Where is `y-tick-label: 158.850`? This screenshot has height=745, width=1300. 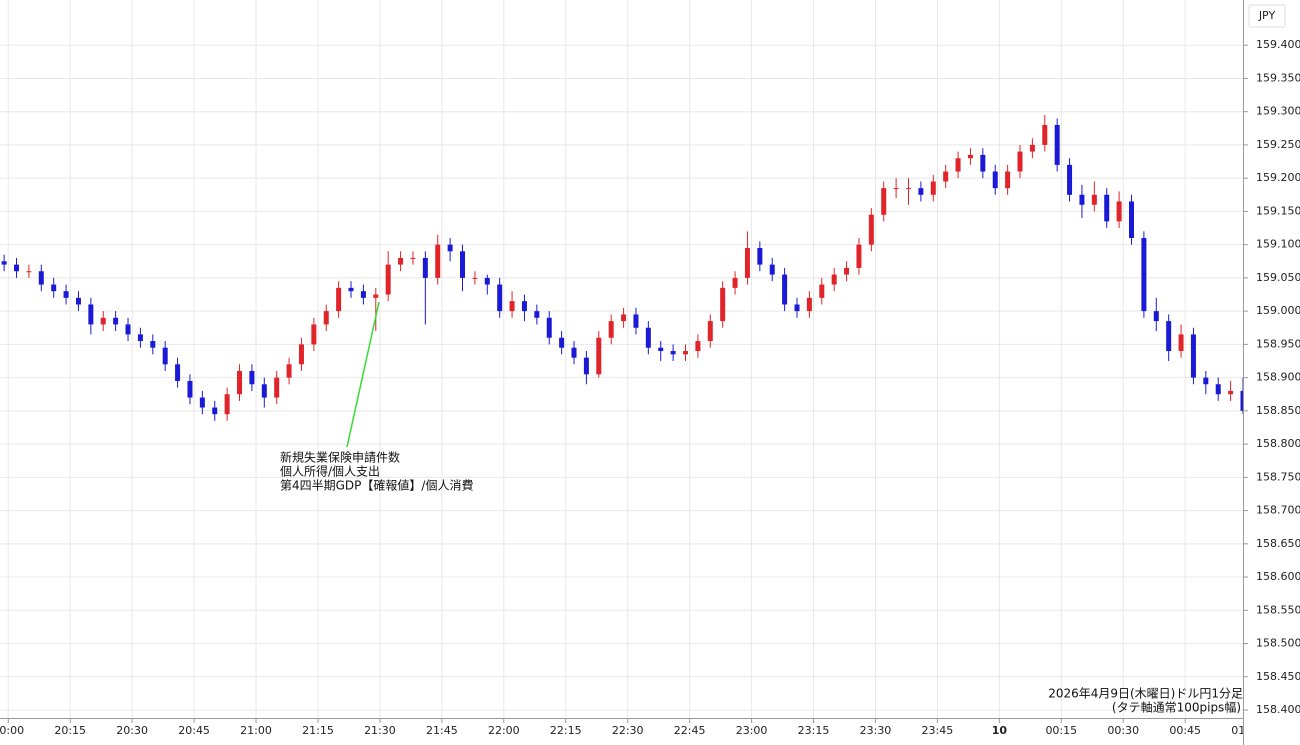
y-tick-label: 158.850 is located at coordinates (1278, 410).